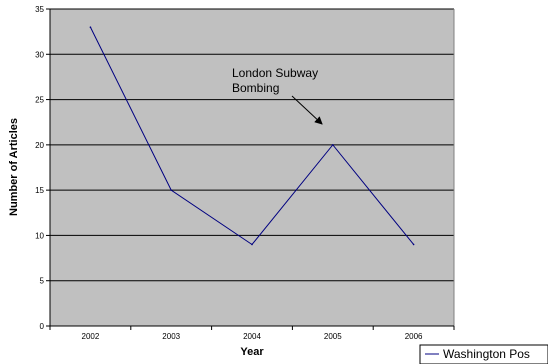 This screenshot has width=548, height=364. What do you see at coordinates (252, 352) in the screenshot?
I see `x-axis-title: Year` at bounding box center [252, 352].